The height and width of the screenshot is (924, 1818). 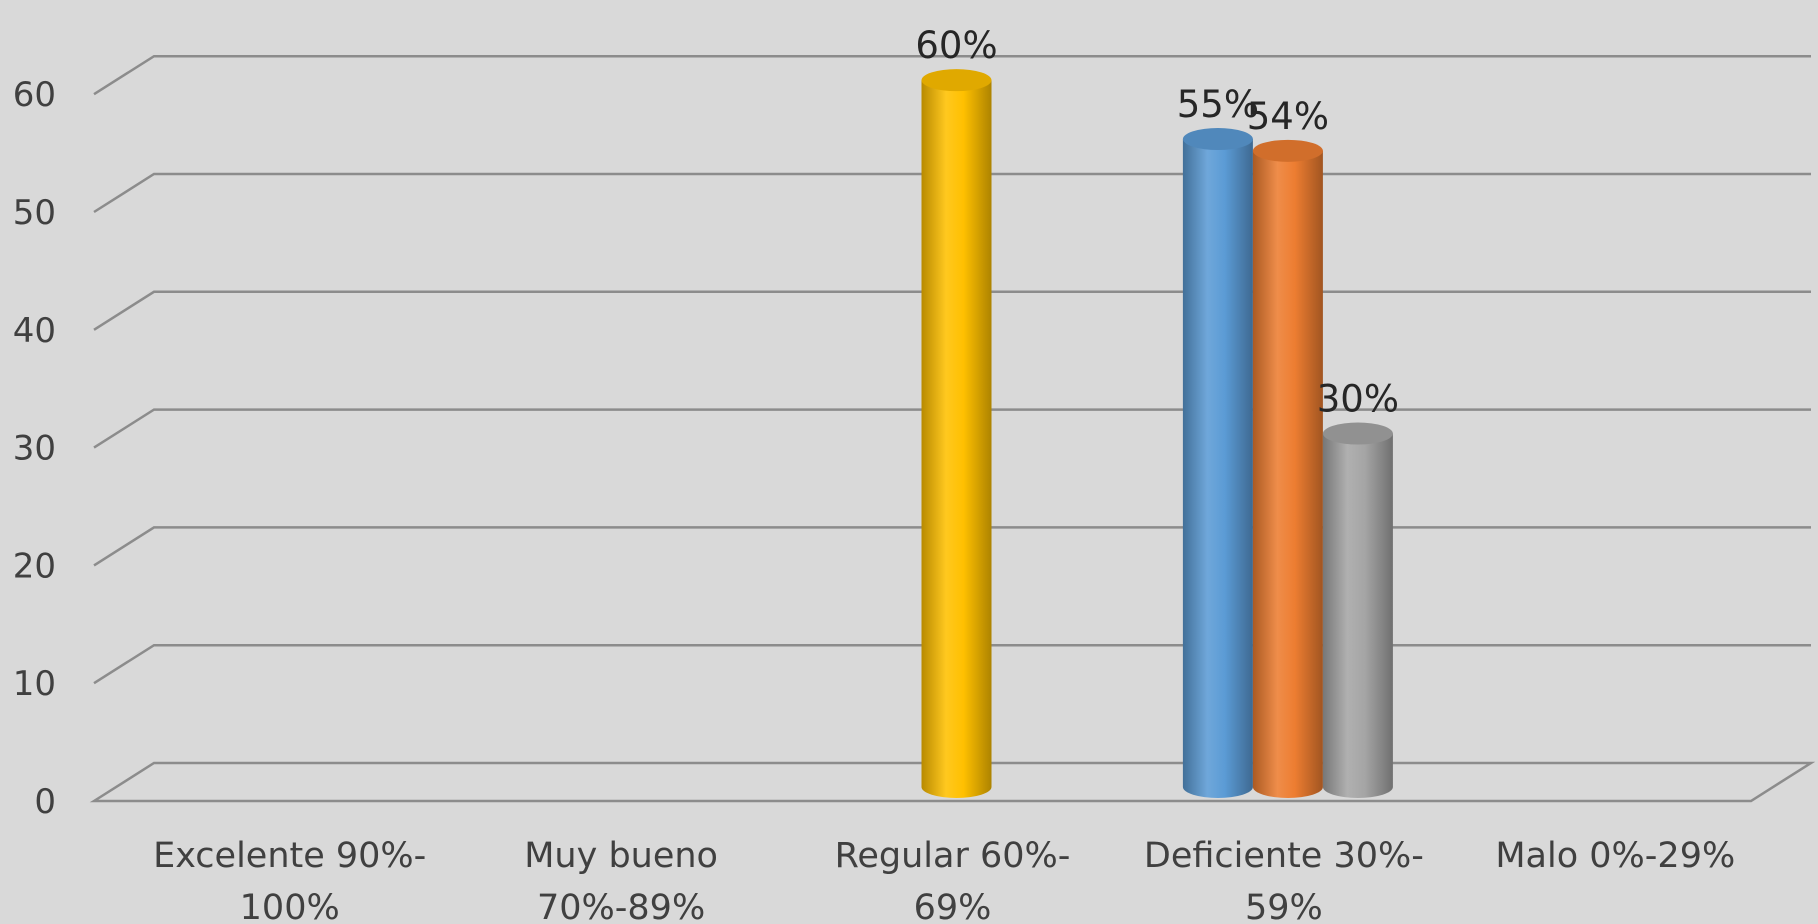 I want to click on data-label: 60%, so click(x=956, y=45).